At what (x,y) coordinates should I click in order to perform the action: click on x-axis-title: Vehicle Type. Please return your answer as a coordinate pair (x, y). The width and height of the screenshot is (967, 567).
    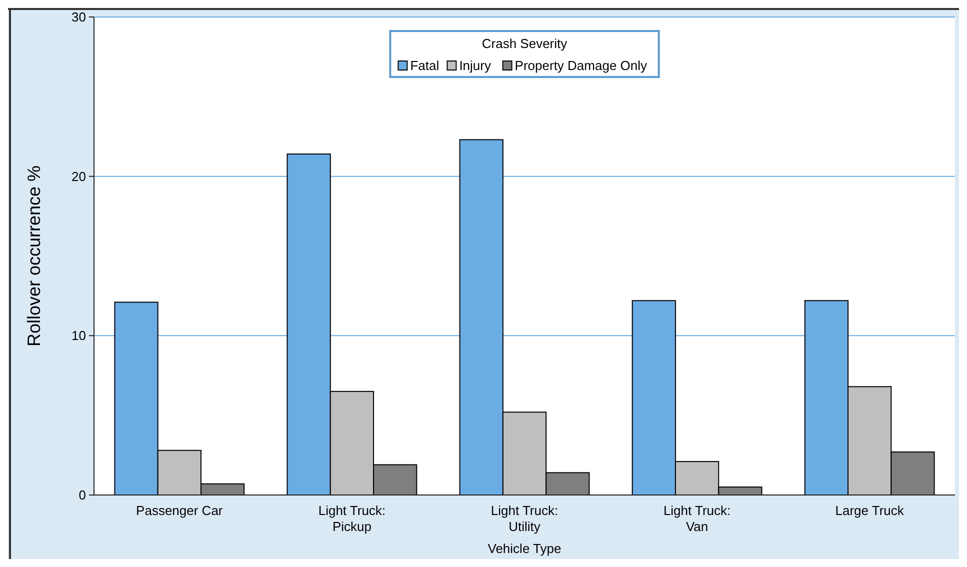
    Looking at the image, I should click on (525, 548).